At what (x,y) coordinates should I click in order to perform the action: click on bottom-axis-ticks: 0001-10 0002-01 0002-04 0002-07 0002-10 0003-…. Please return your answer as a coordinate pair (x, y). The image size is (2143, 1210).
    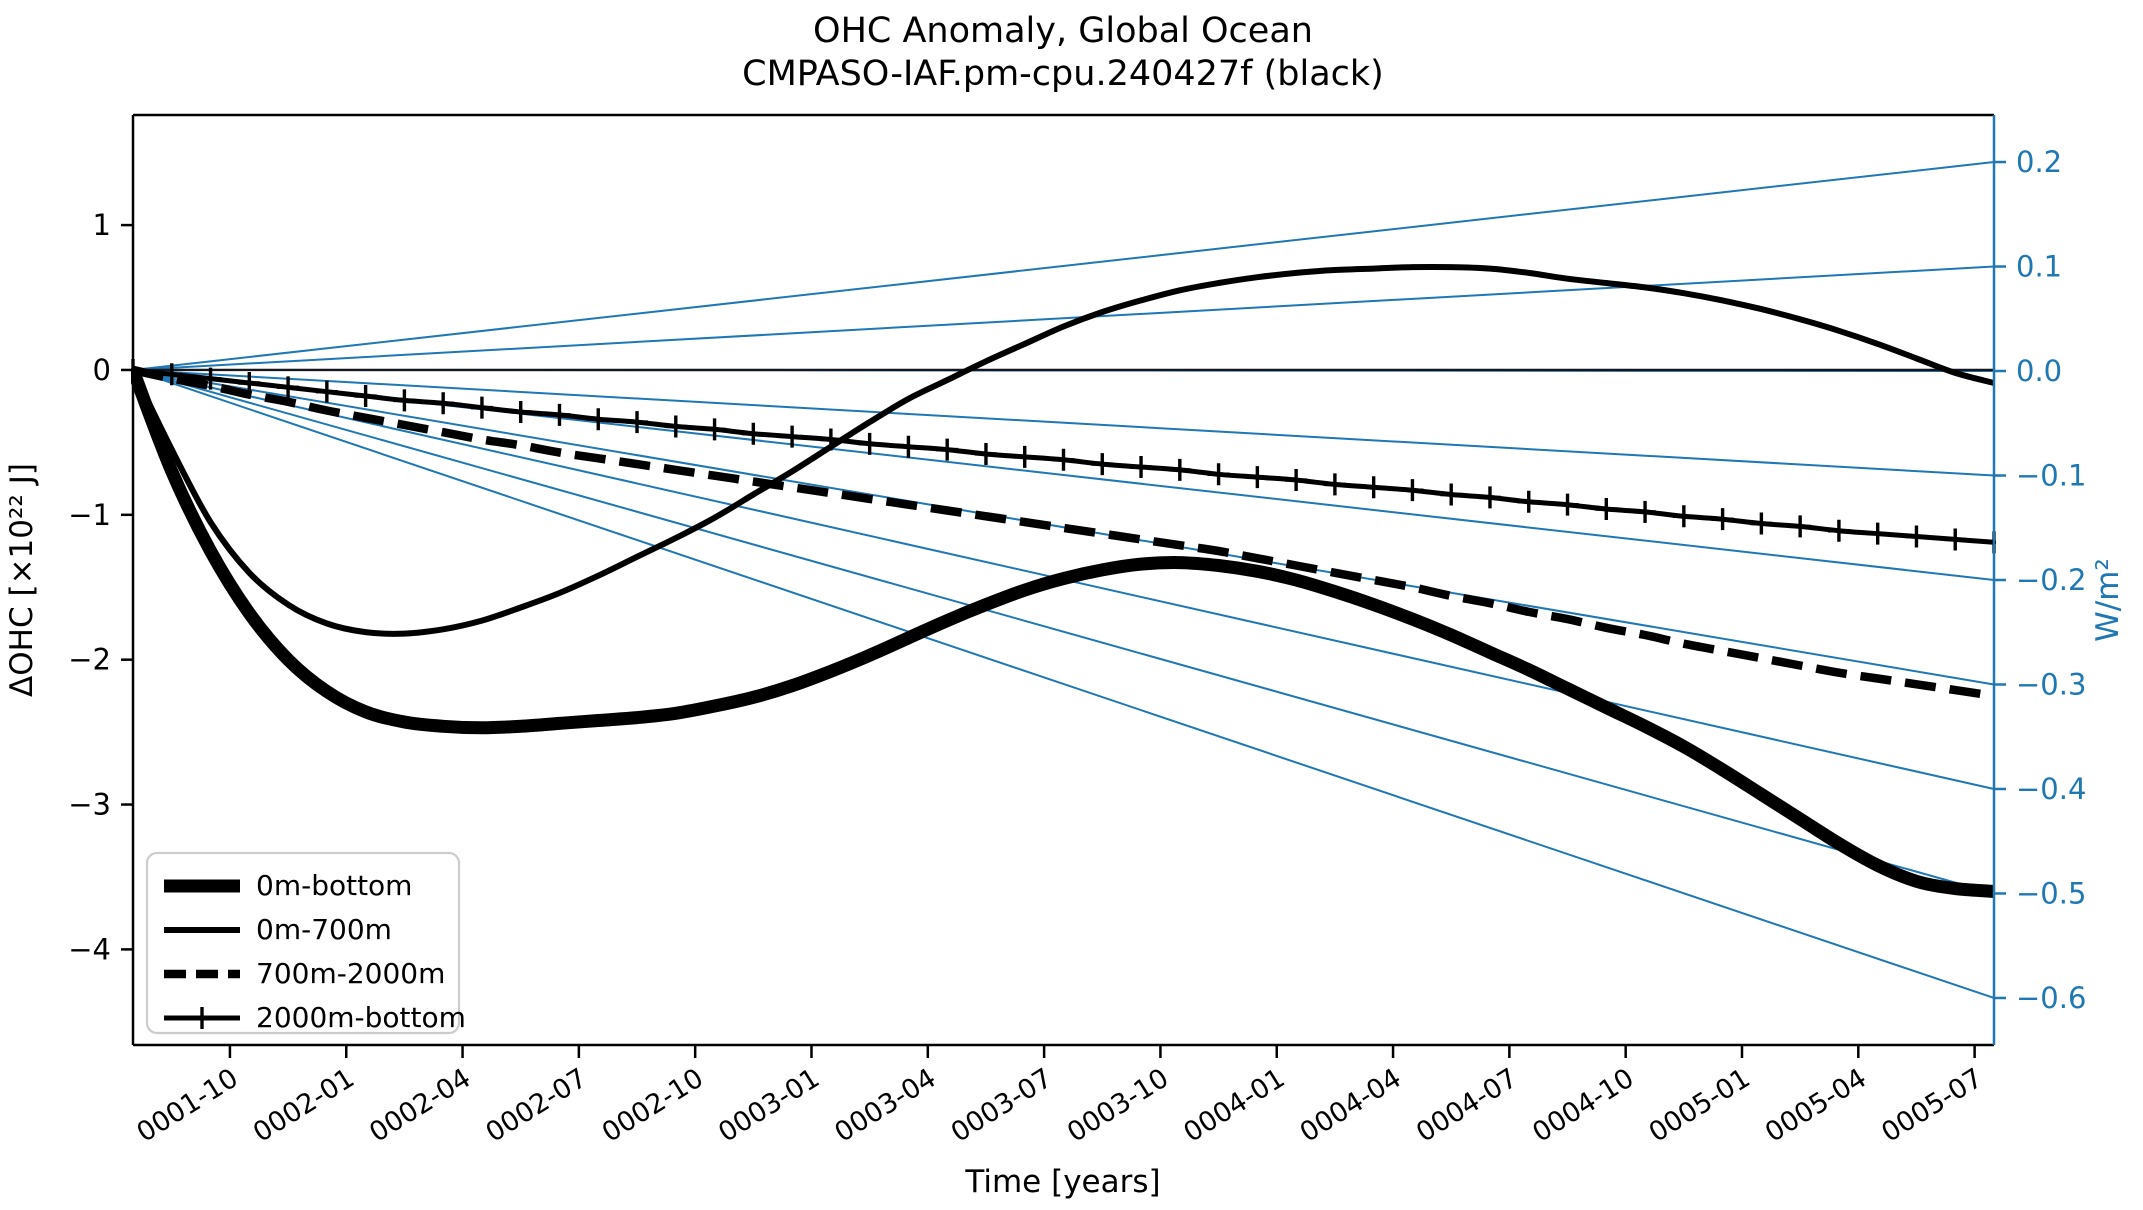
    Looking at the image, I should click on (1060, 1097).